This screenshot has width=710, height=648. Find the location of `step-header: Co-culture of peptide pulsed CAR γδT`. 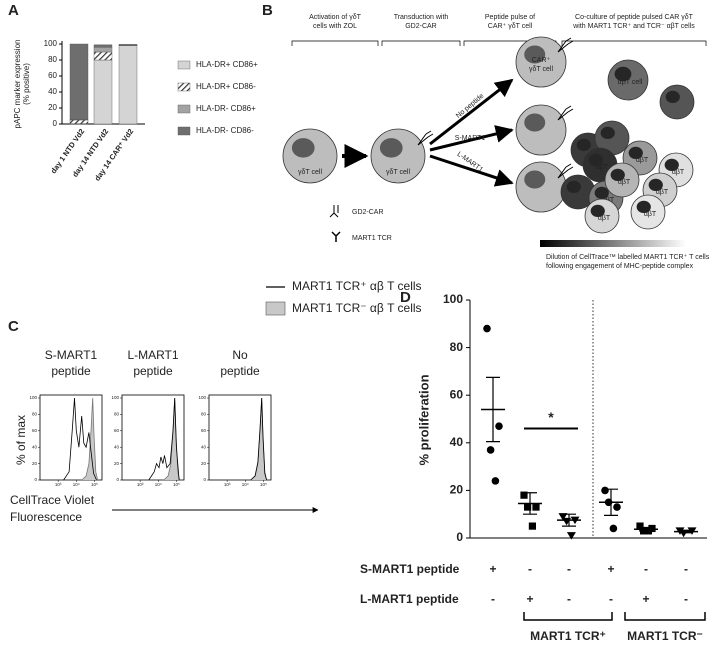

step-header: Co-culture of peptide pulsed CAR γδT is located at coordinates (634, 17).